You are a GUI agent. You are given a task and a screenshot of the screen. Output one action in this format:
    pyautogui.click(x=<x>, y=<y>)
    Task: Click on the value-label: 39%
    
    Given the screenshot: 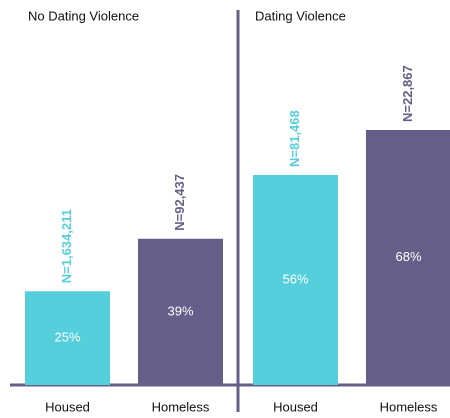 What is the action you would take?
    pyautogui.click(x=180, y=310)
    